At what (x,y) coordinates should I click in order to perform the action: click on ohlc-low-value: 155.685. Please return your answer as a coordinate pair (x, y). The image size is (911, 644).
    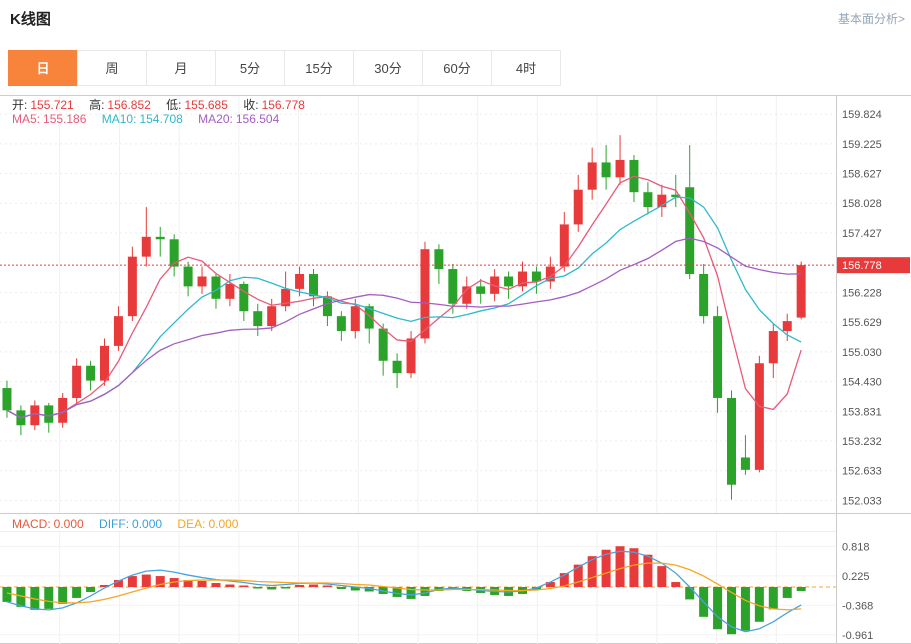
    Looking at the image, I should click on (206, 105).